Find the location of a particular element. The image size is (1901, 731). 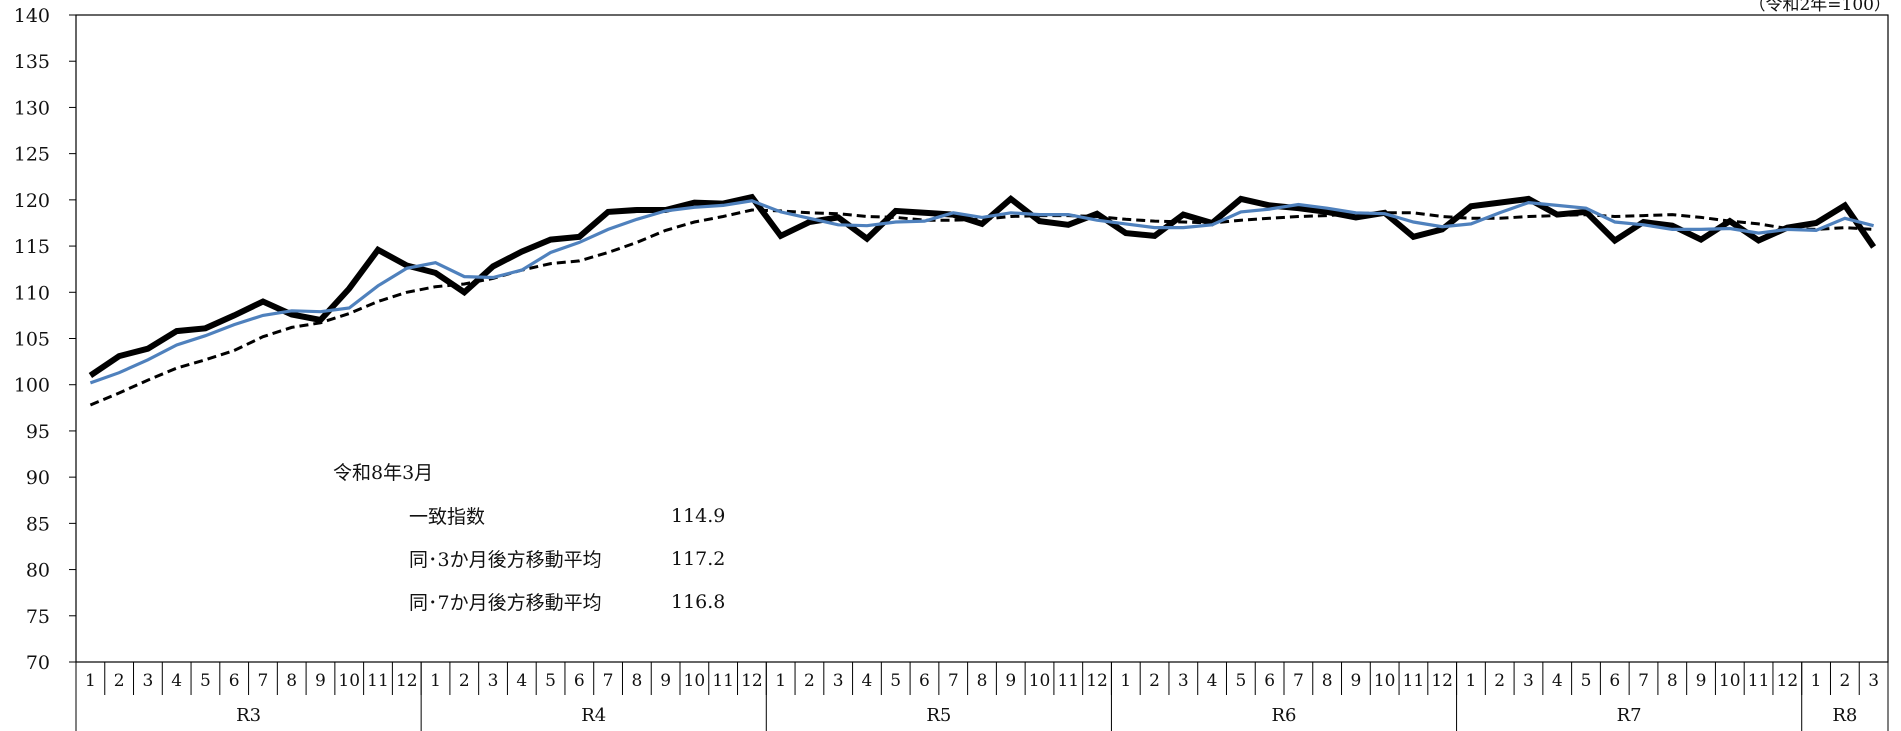

y-tick-label: 85 is located at coordinates (38, 524).